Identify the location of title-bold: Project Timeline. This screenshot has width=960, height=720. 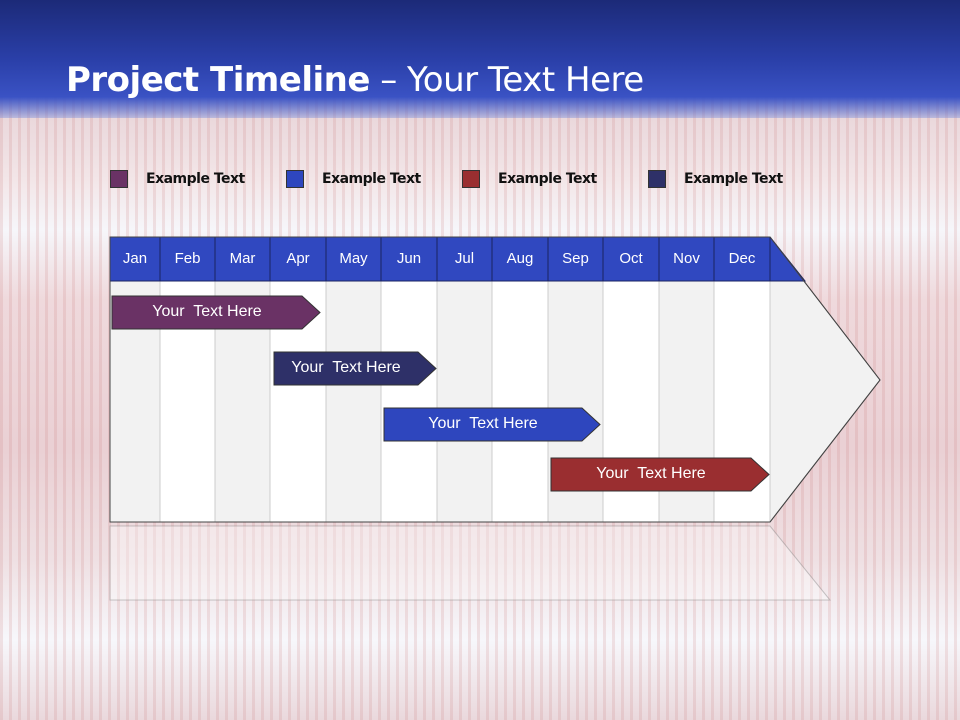
(218, 80).